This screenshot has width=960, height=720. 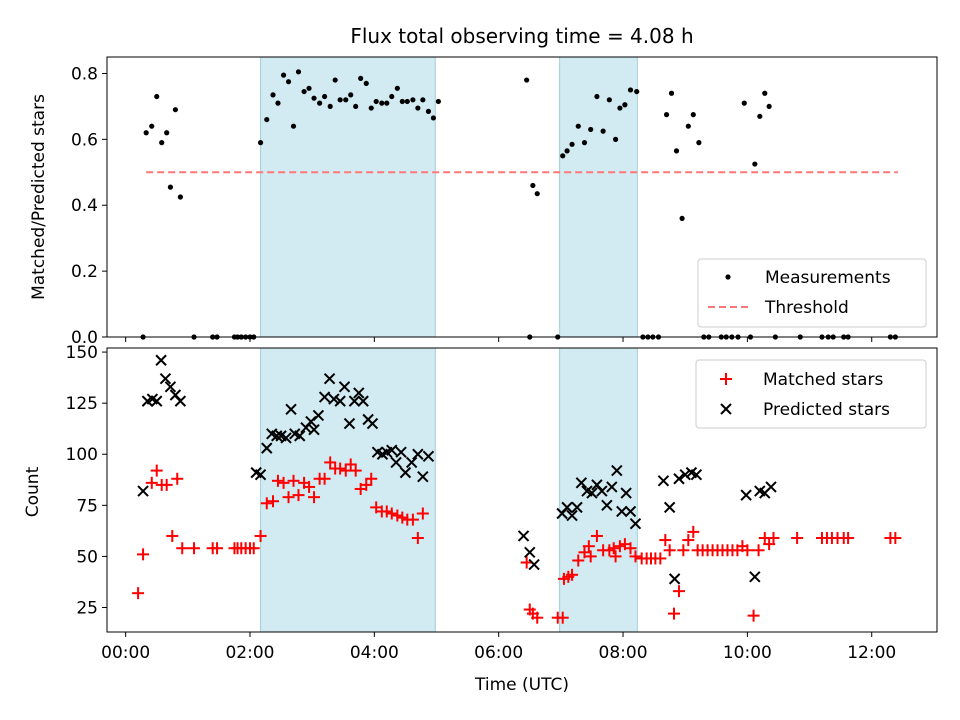 What do you see at coordinates (521, 685) in the screenshot?
I see `x-axis-label: Time (UTC)` at bounding box center [521, 685].